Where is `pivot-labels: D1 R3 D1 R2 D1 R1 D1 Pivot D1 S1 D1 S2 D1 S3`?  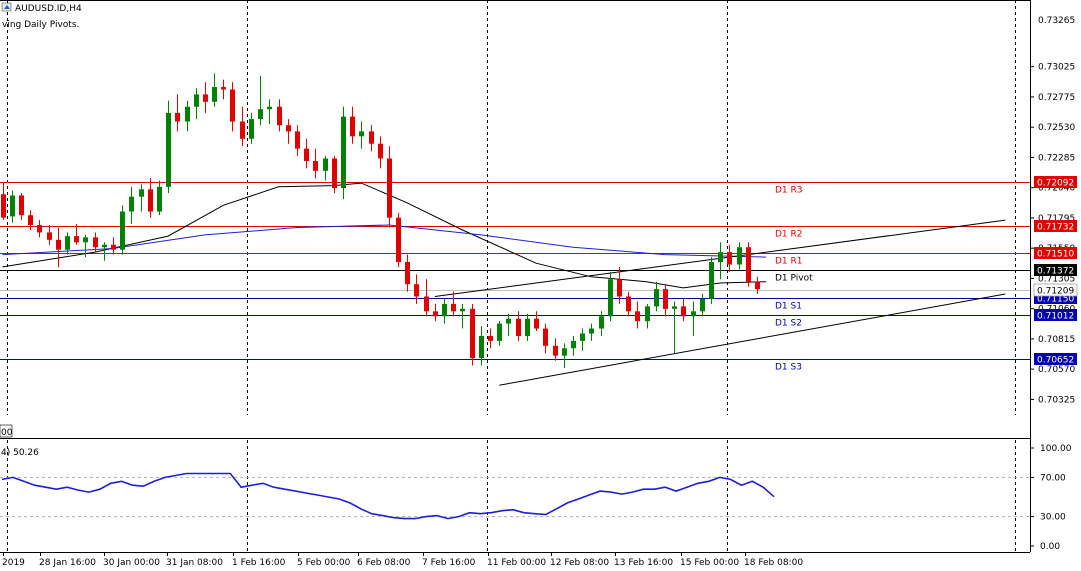 pivot-labels: D1 R3 D1 R2 D1 R1 D1 Pivot D1 S1 D1 S2 D1 S3 is located at coordinates (794, 279).